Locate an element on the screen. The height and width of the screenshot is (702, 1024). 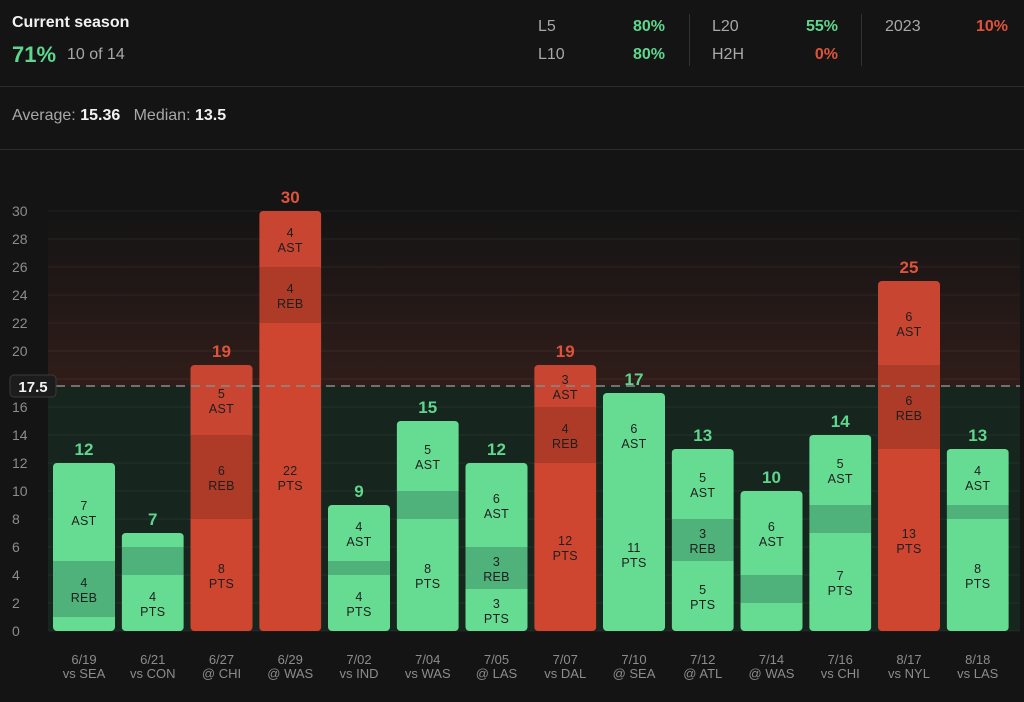
segment-label-line: 13 is located at coordinates (909, 534).